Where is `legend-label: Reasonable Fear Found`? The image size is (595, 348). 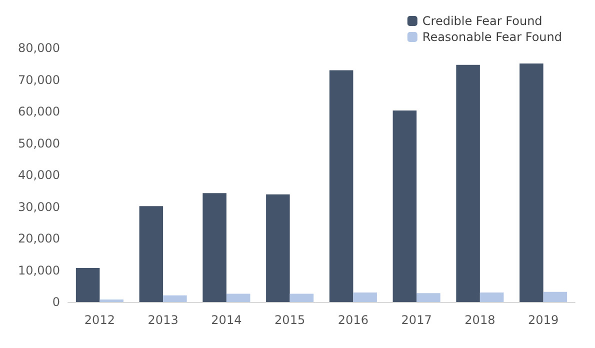
legend-label: Reasonable Fear Found is located at coordinates (492, 37).